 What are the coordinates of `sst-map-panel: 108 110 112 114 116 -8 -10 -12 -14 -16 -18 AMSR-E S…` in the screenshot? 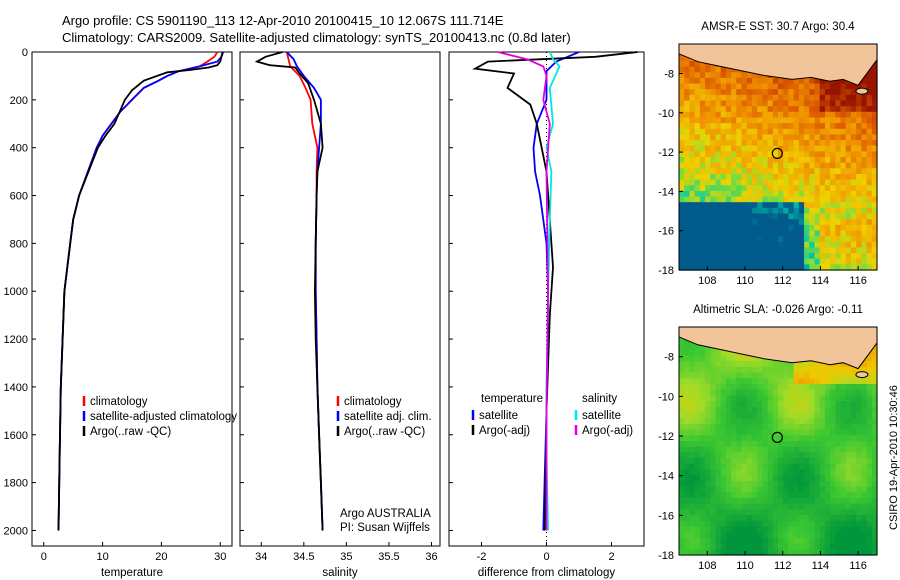 It's located at (768, 154).